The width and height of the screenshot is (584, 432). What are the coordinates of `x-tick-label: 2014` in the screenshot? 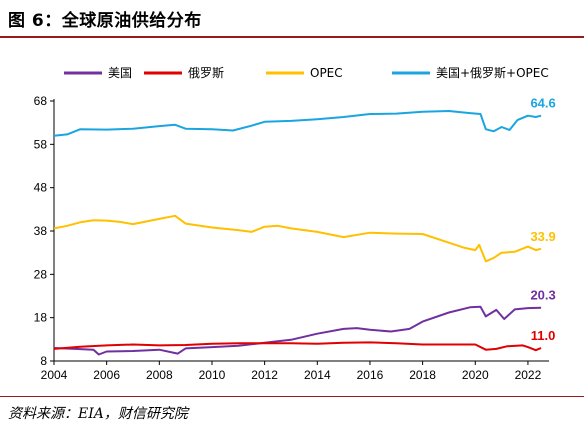 It's located at (317, 375).